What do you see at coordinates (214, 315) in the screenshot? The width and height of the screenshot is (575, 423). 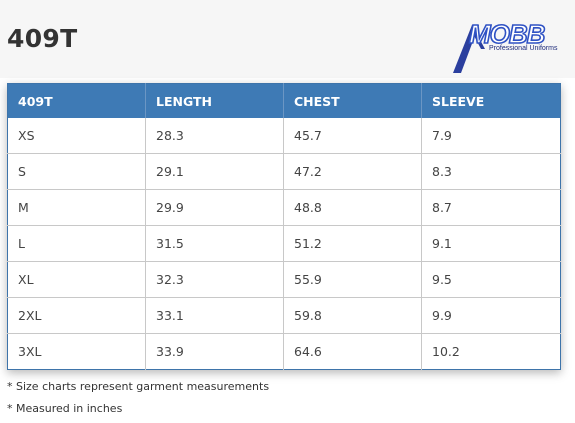 I see `cell-length: 33.1` at bounding box center [214, 315].